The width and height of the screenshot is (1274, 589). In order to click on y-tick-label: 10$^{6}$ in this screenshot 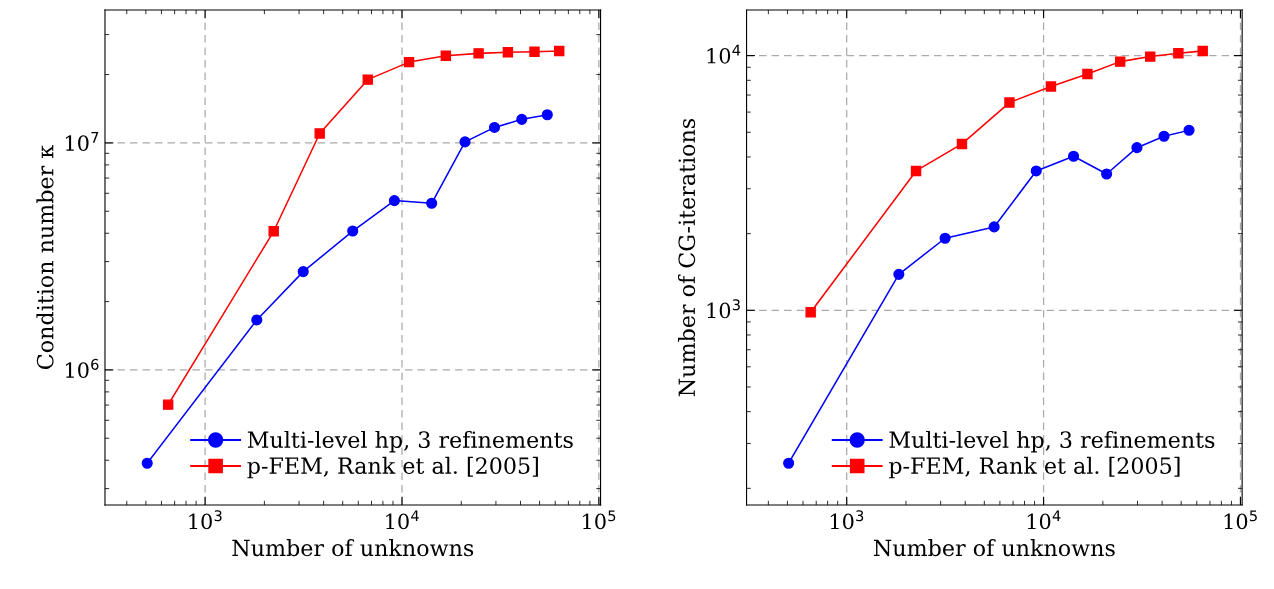, I will do `click(82, 368)`.